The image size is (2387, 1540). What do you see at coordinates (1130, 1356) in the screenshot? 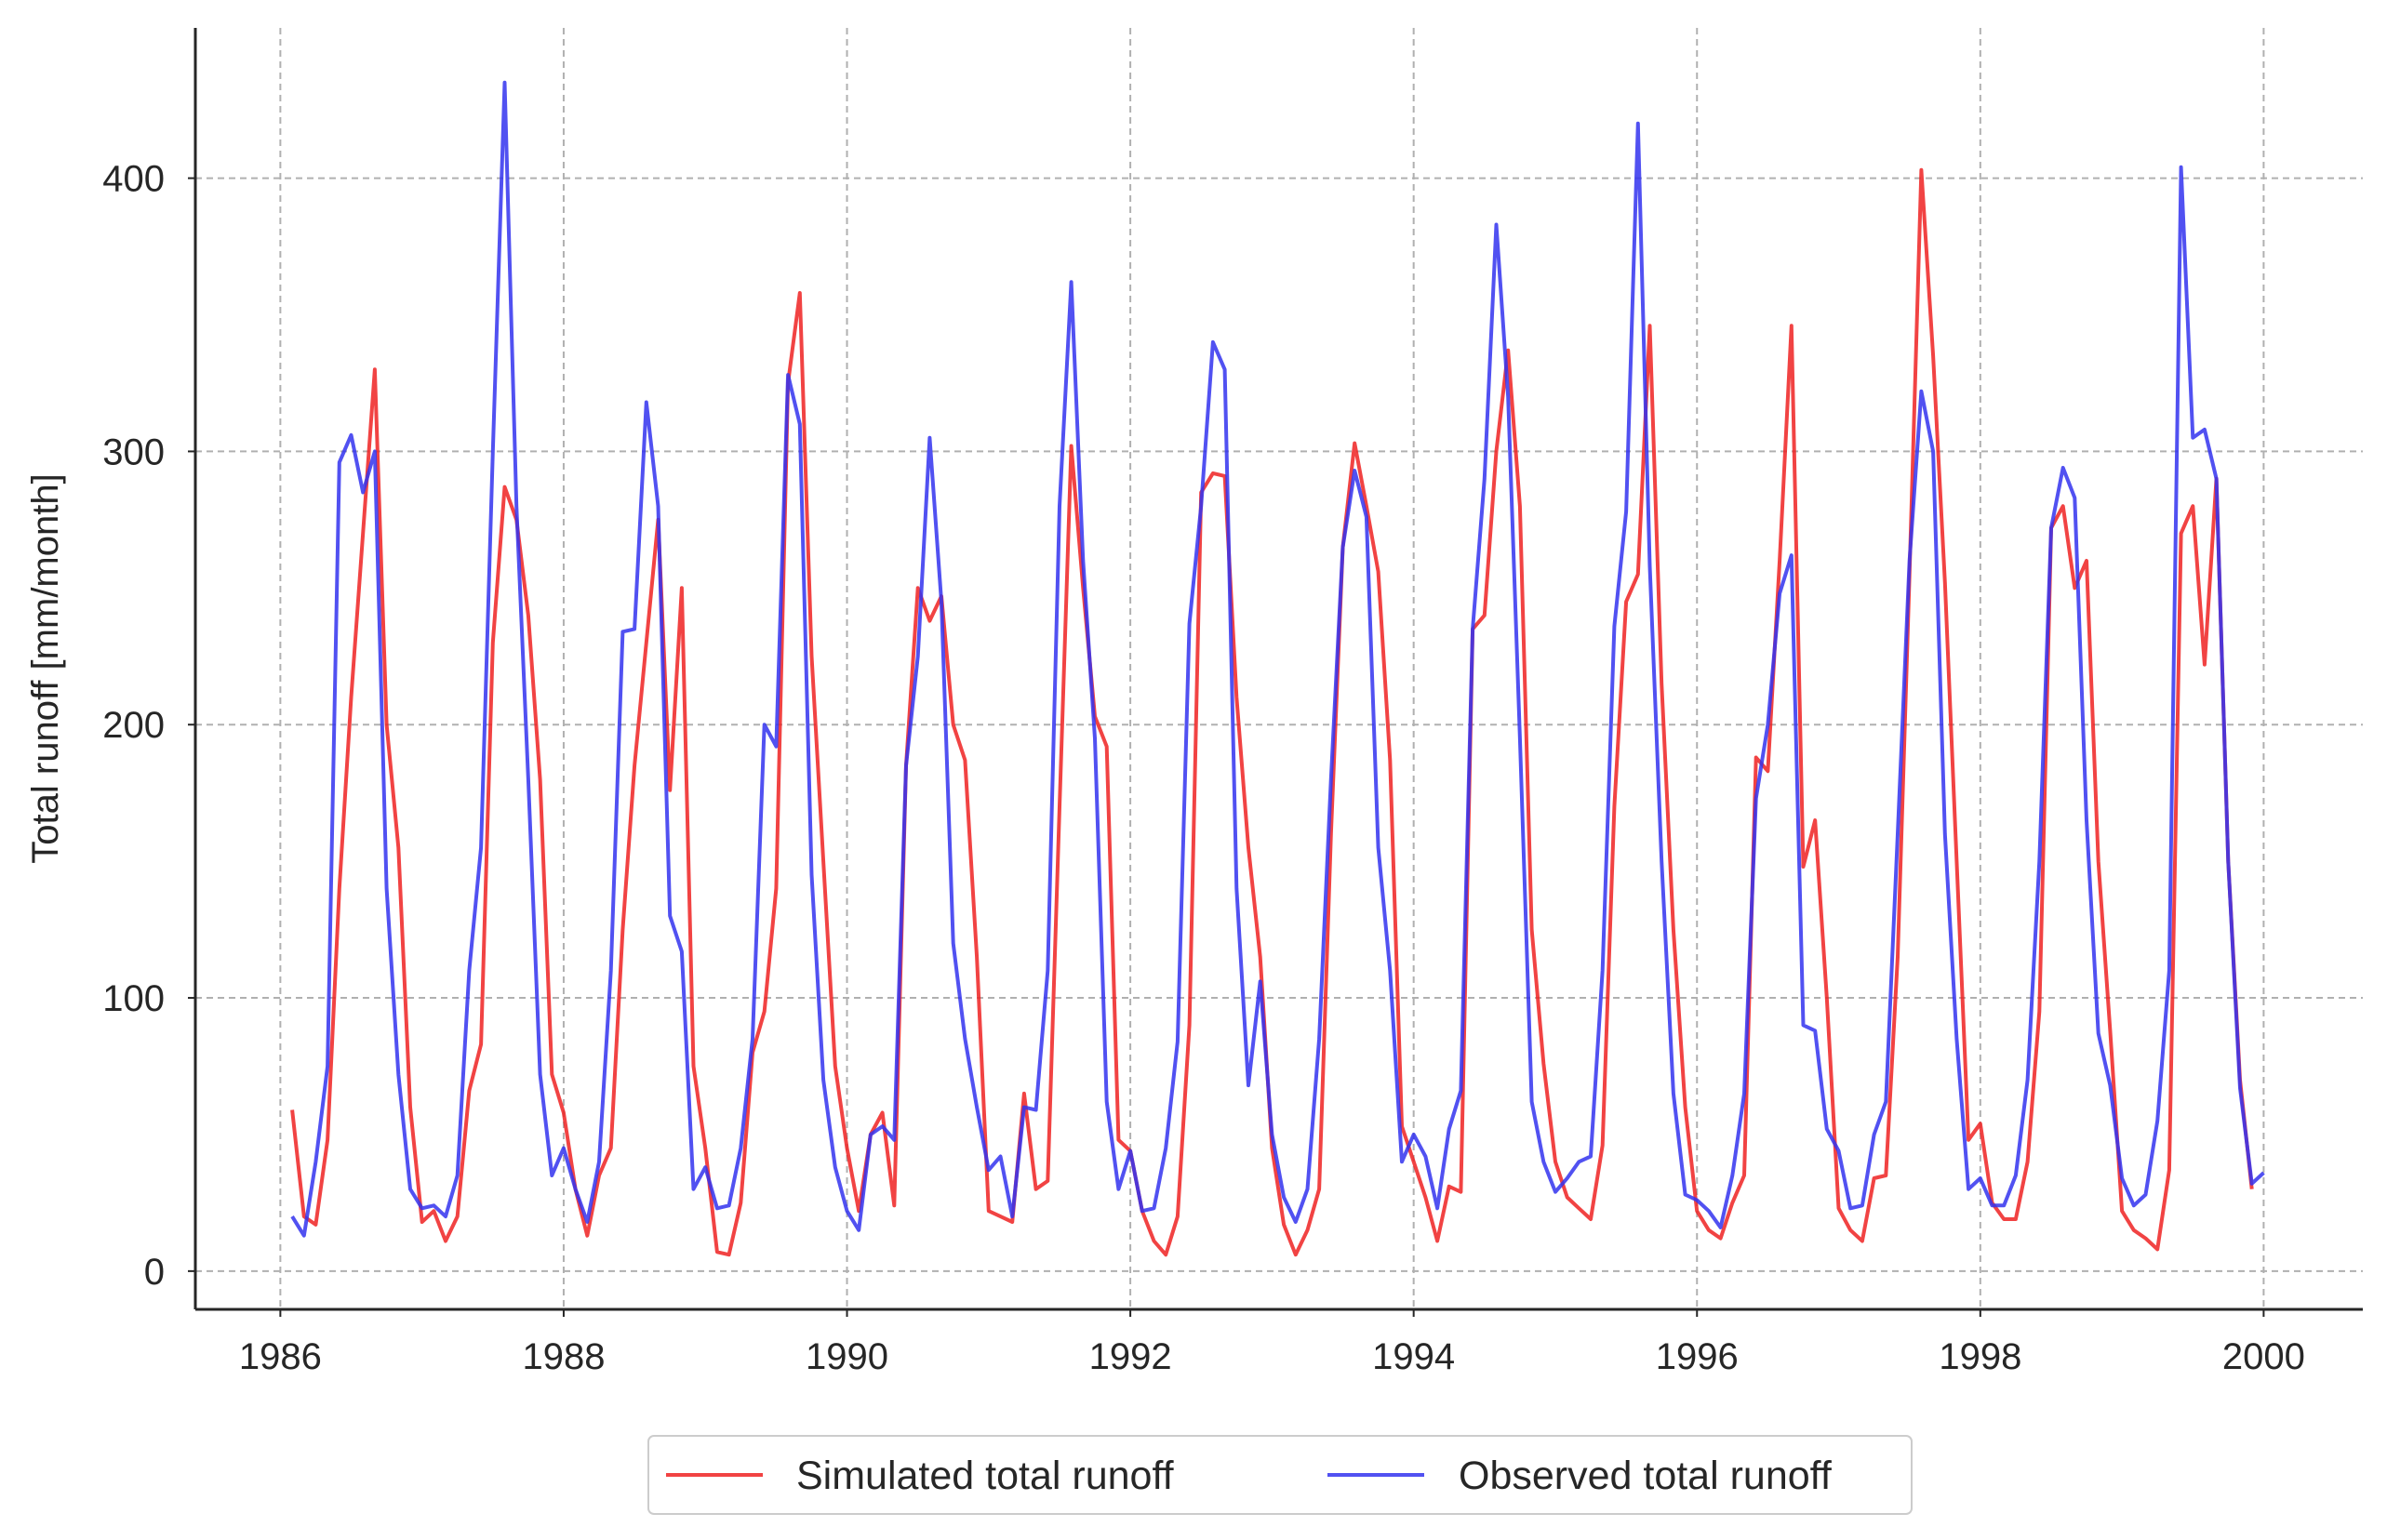
I see `x-tick-label: 1992` at bounding box center [1130, 1356].